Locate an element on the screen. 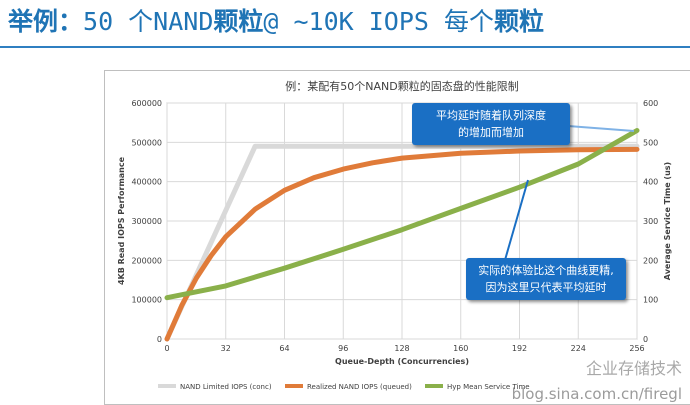  title-segment-2: 颗粒 is located at coordinates (238, 21).